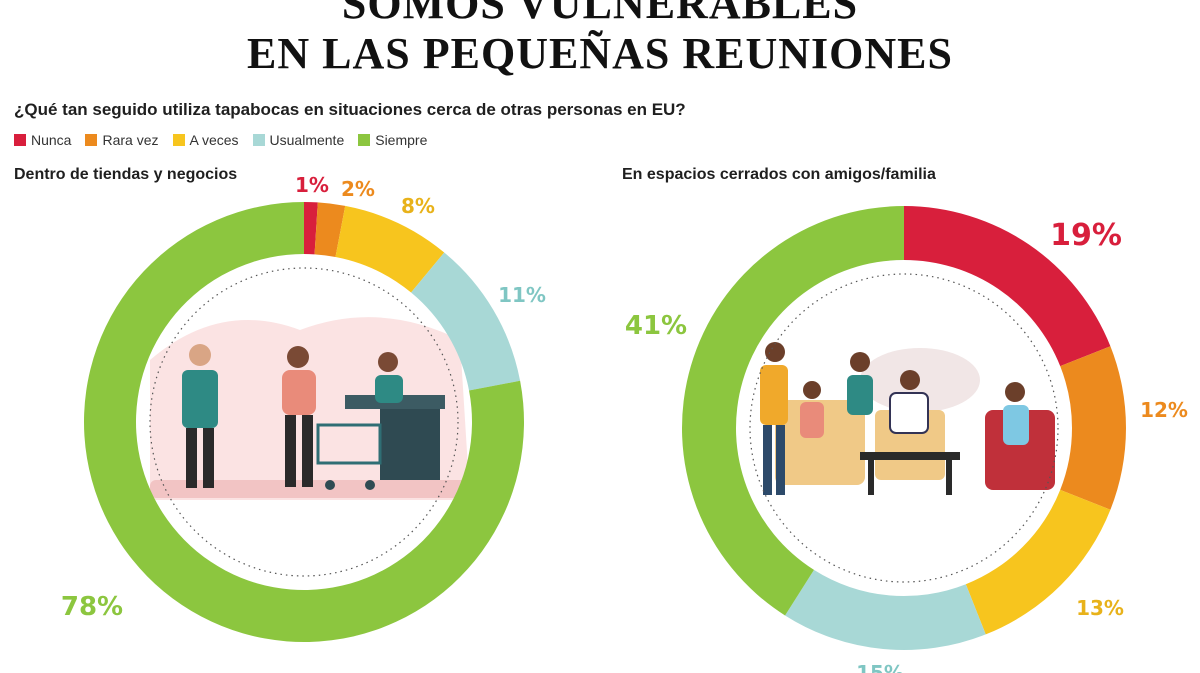  I want to click on label-stores-usualmente: 11%, so click(522, 295).